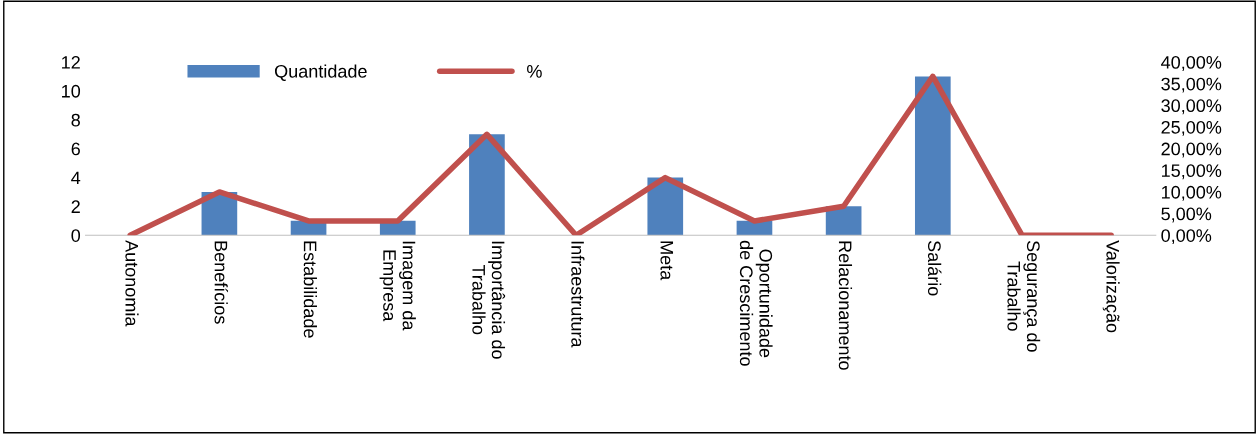  I want to click on y2-tick-label: 40,00%, so click(1191, 63).